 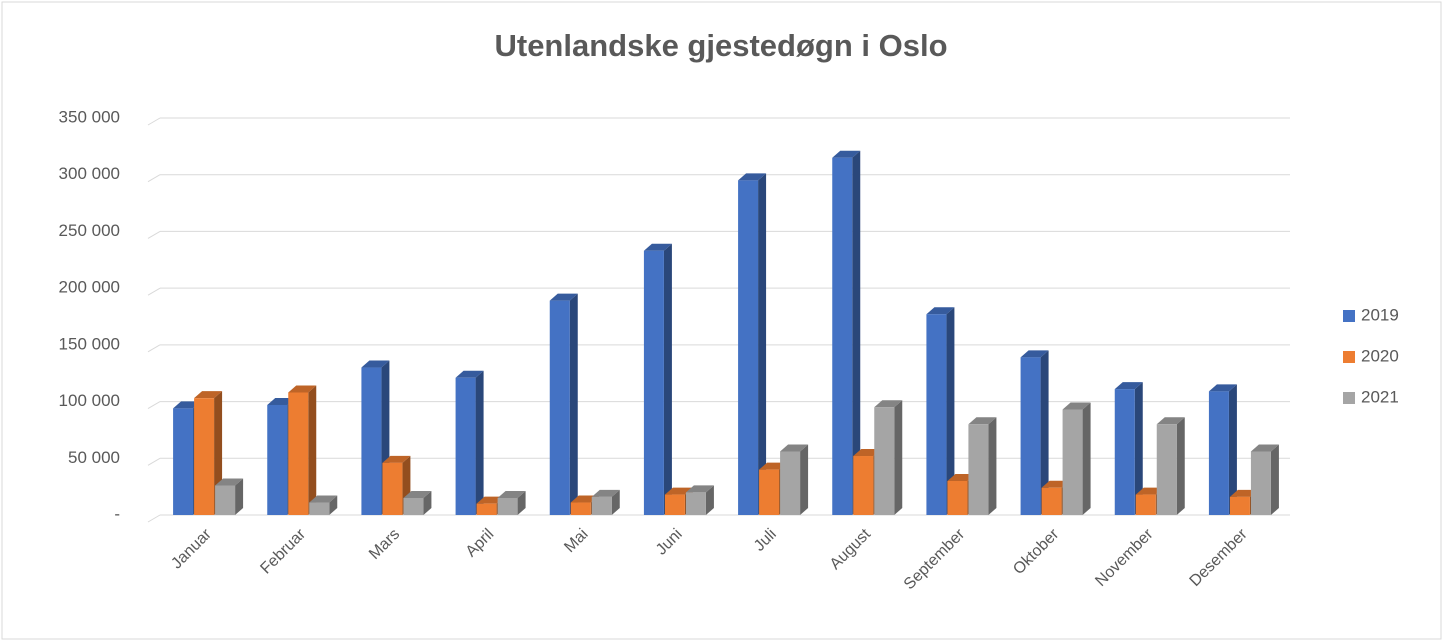 I want to click on legend-label: 2019, so click(x=1380, y=314).